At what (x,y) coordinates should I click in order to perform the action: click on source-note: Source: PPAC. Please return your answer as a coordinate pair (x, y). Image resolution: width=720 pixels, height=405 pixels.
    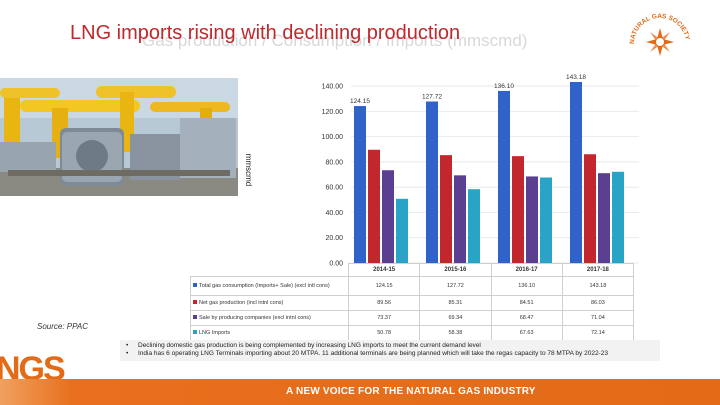
    Looking at the image, I should click on (62, 326).